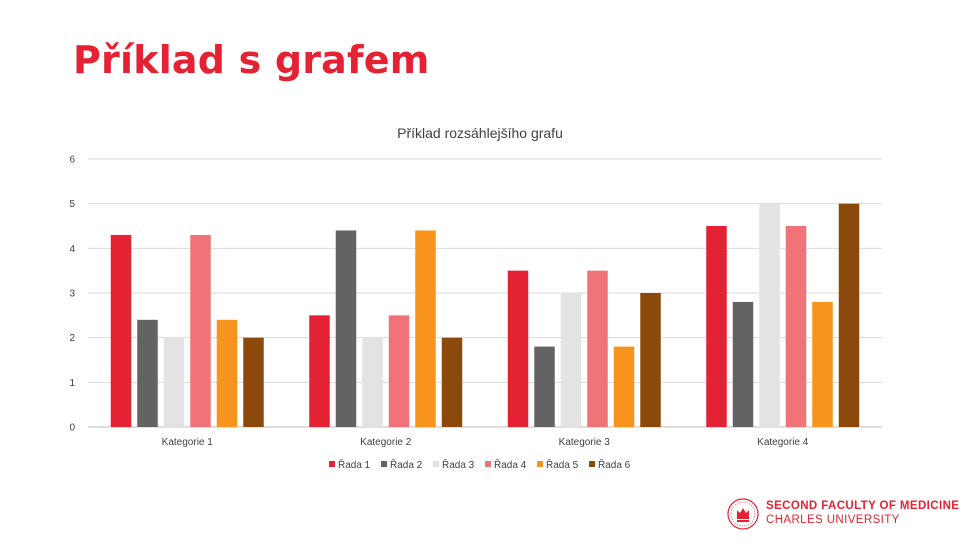 The width and height of the screenshot is (960, 540). What do you see at coordinates (406, 464) in the screenshot?
I see `legend-label: Řada 2` at bounding box center [406, 464].